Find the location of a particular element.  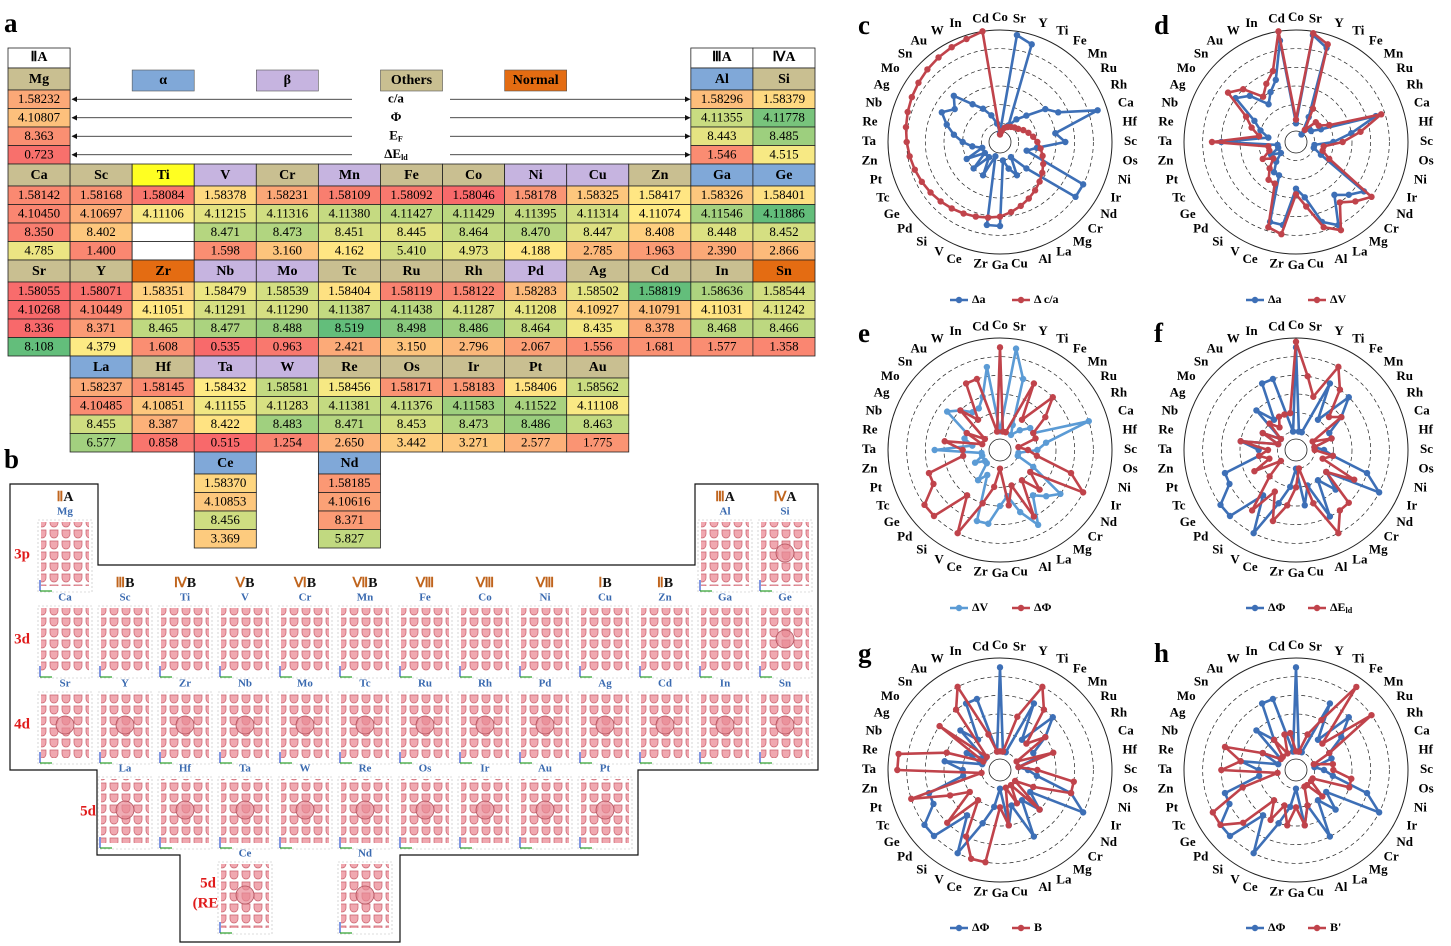

category-label: Rh is located at coordinates (1414, 392).